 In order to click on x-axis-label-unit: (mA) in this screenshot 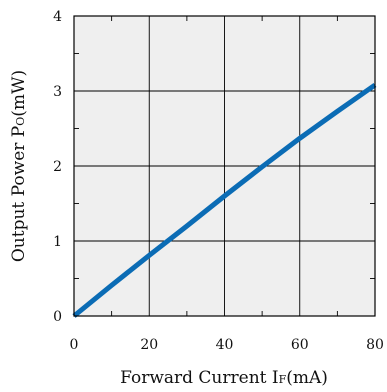, I will do `click(307, 378)`.